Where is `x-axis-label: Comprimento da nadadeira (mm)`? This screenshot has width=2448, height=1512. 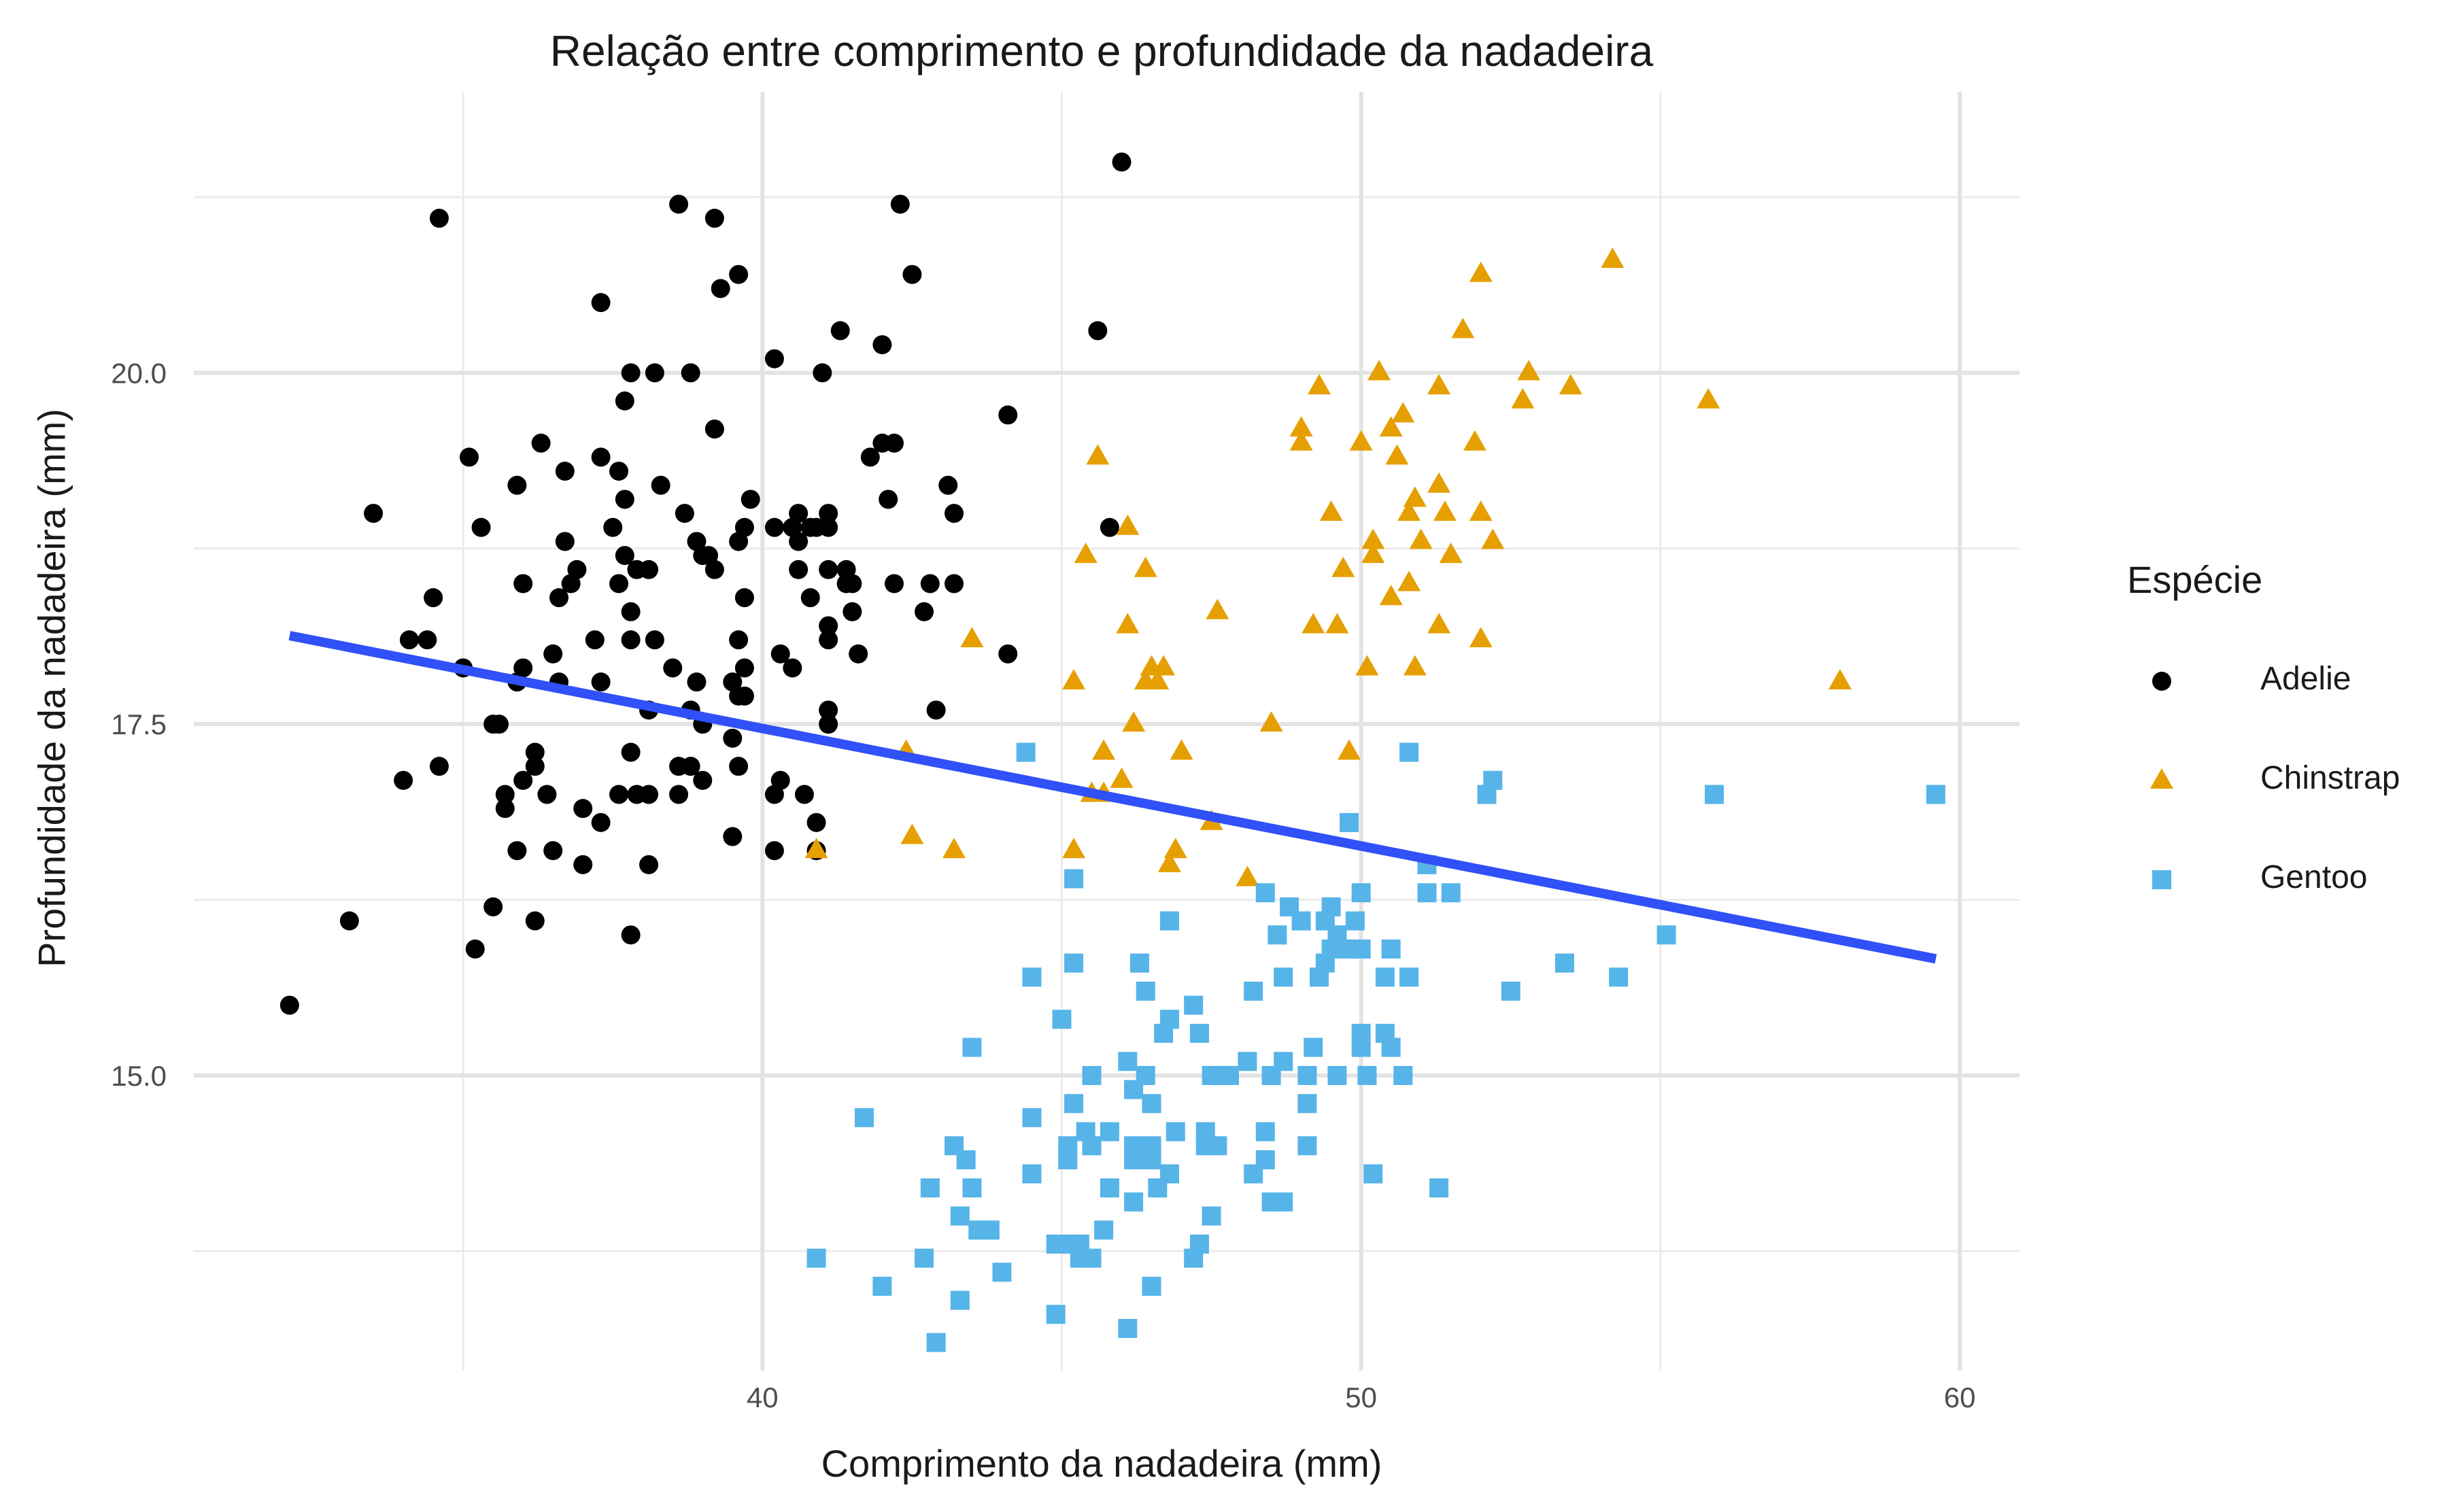
x-axis-label: Comprimento da nadadeira (mm) is located at coordinates (1102, 1463).